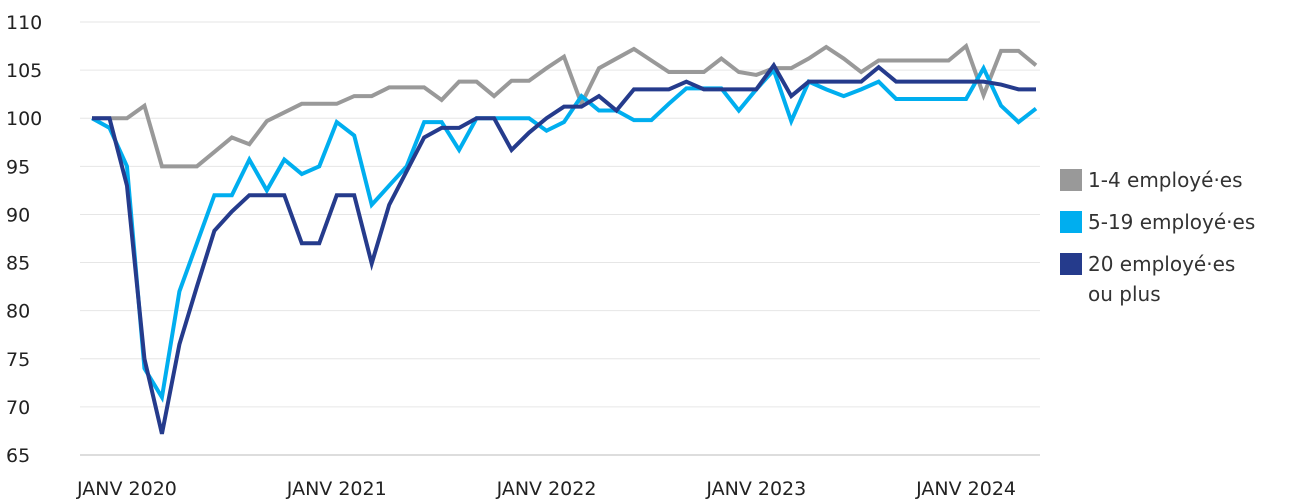  What do you see at coordinates (1165, 180) in the screenshot?
I see `legend-label: 1-4 employé·es` at bounding box center [1165, 180].